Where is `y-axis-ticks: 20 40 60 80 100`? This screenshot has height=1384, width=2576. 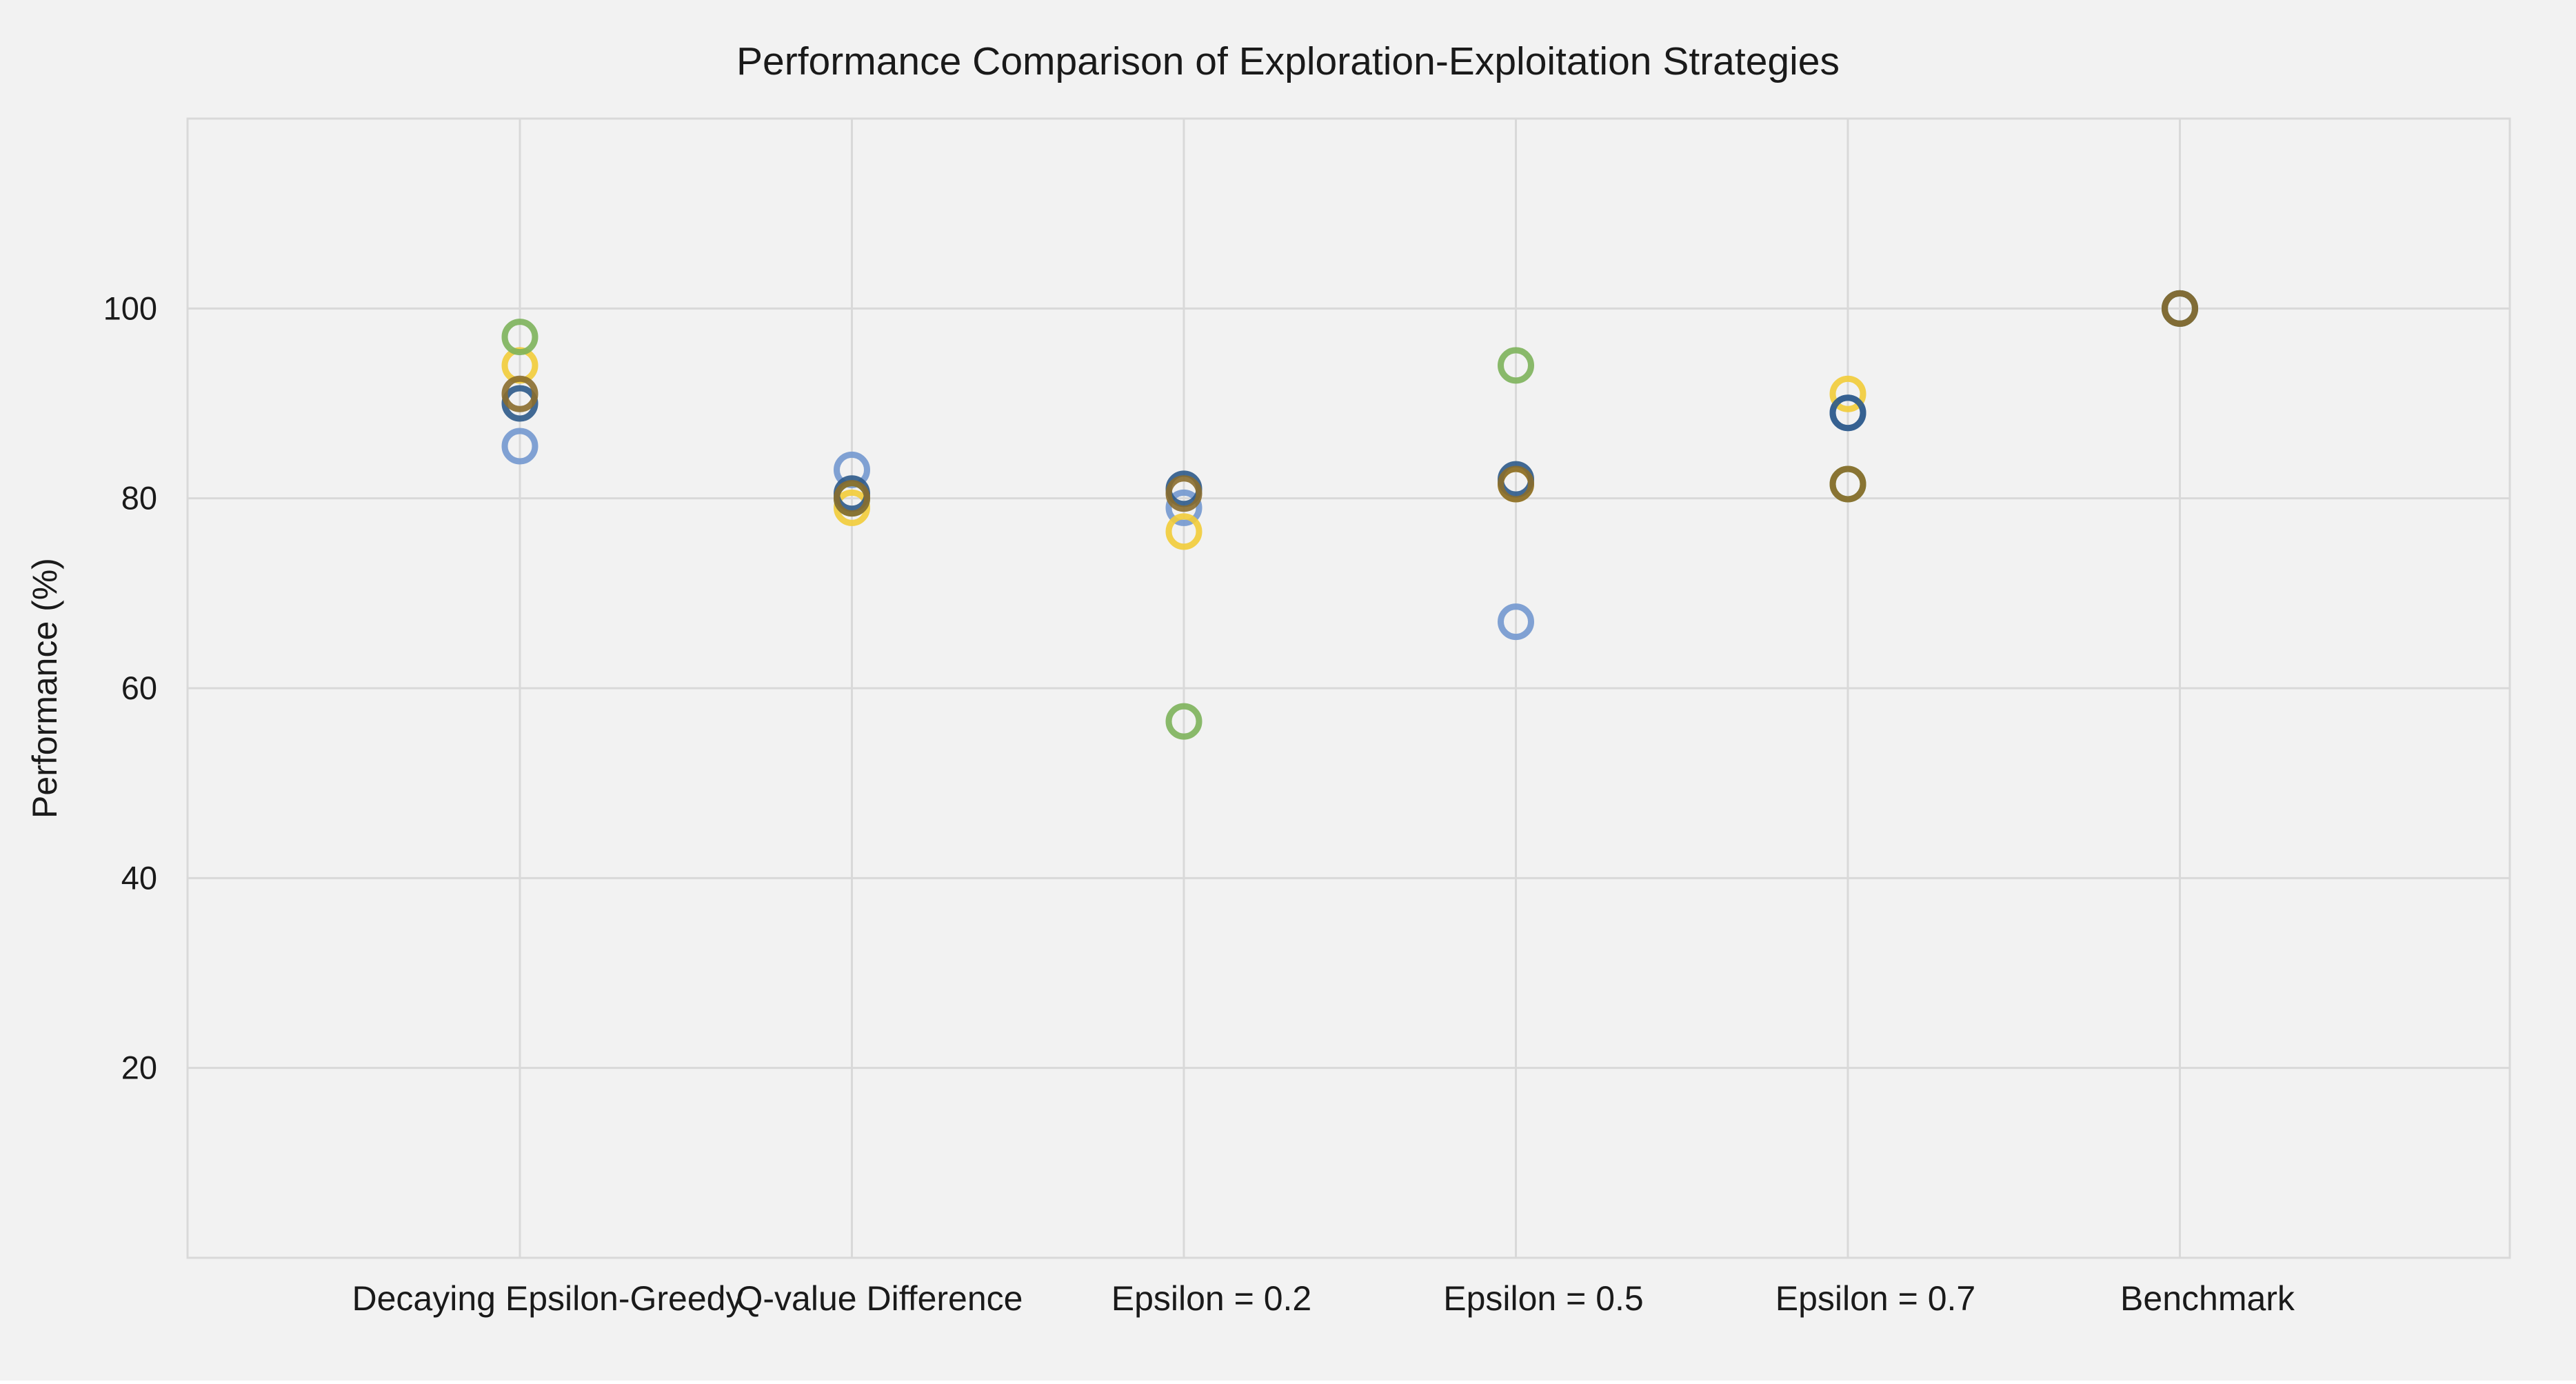
y-axis-ticks: 20 40 60 80 100 is located at coordinates (130, 688).